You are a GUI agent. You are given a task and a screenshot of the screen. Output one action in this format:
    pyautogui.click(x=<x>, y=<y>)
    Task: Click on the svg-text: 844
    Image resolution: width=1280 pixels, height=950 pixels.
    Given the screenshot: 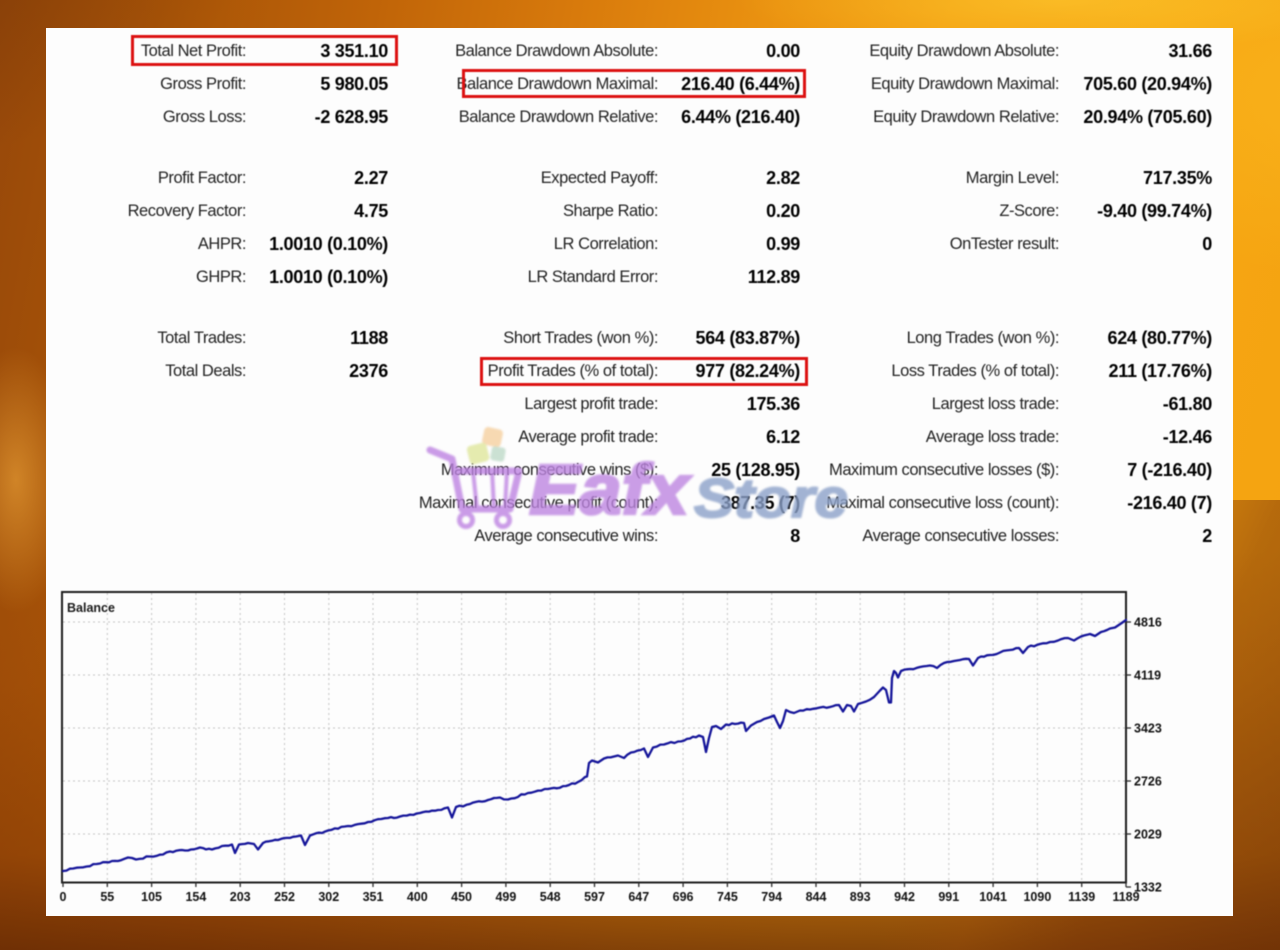 What is the action you would take?
    pyautogui.click(x=816, y=897)
    